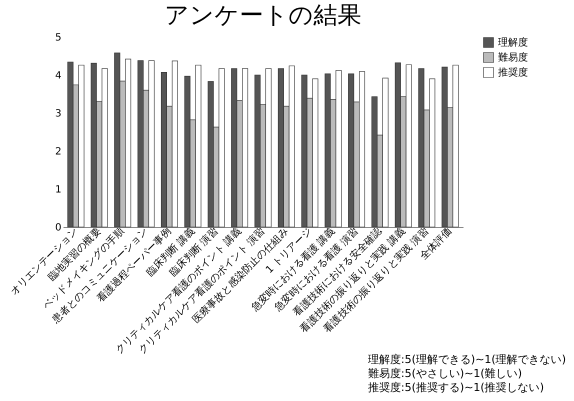 This screenshot has width=574, height=401. I want to click on y-tick-label: 3, so click(58, 114).